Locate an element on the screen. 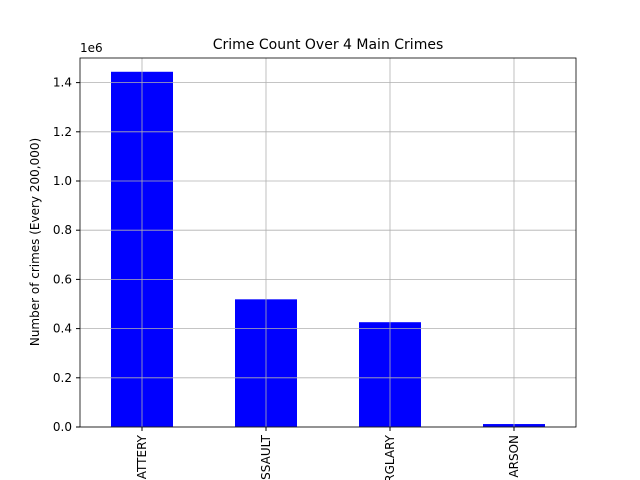 This screenshot has height=480, width=640. y-tick-label: 1.4 is located at coordinates (62, 83).